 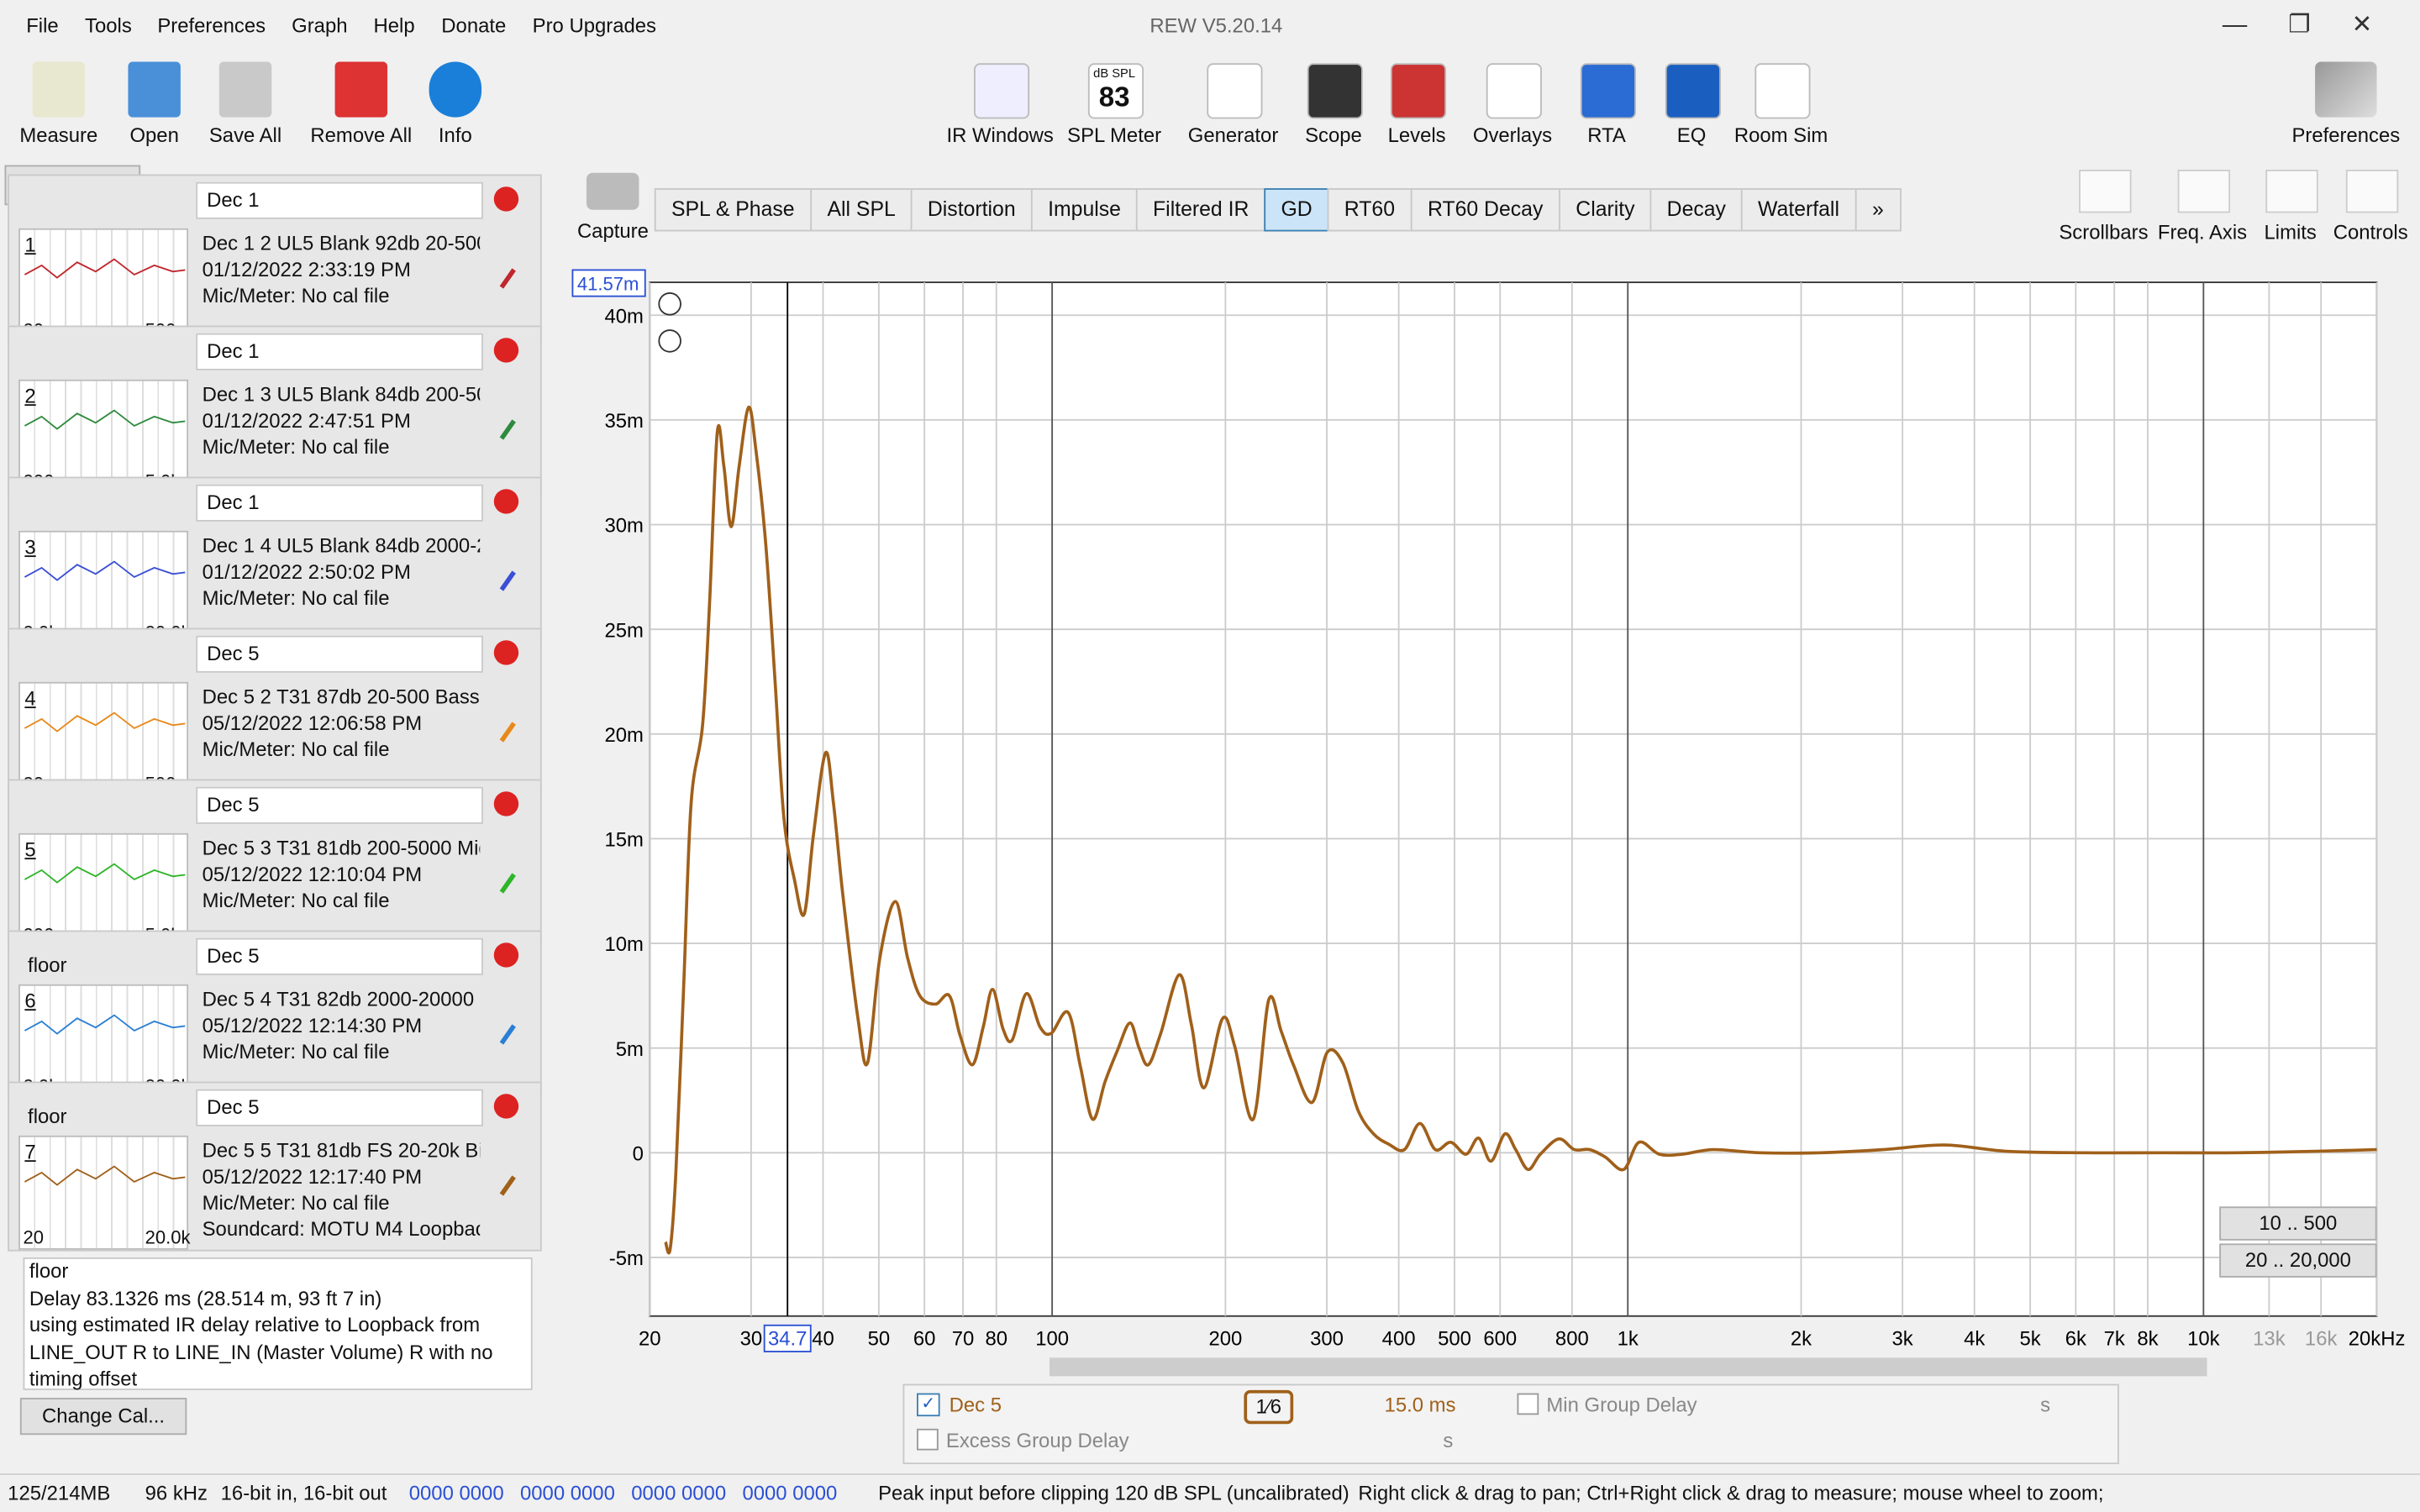 What do you see at coordinates (2297, 25) in the screenshot?
I see `window-controls: — ❐ ✕` at bounding box center [2297, 25].